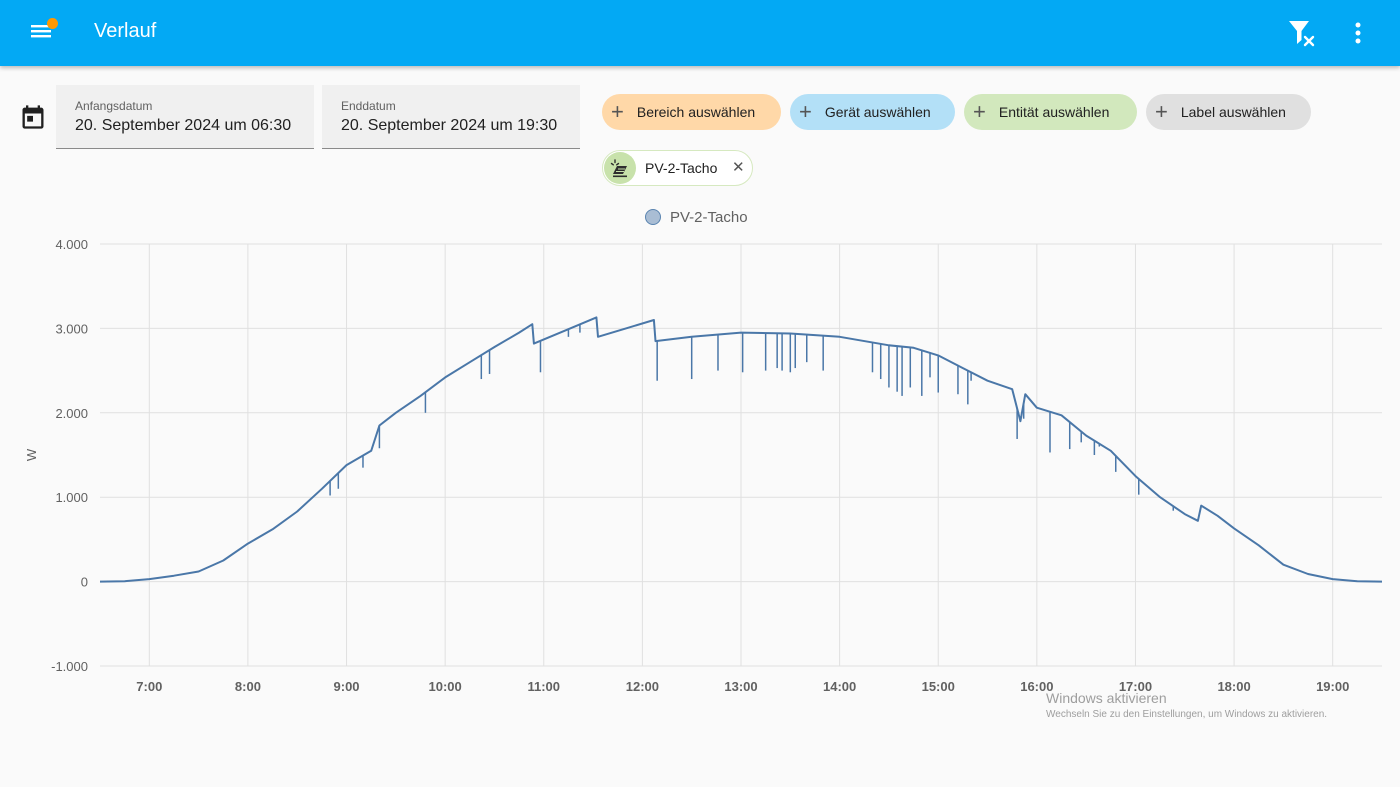 The image size is (1400, 787). I want to click on y-tick-label: 3.000, so click(71, 328).